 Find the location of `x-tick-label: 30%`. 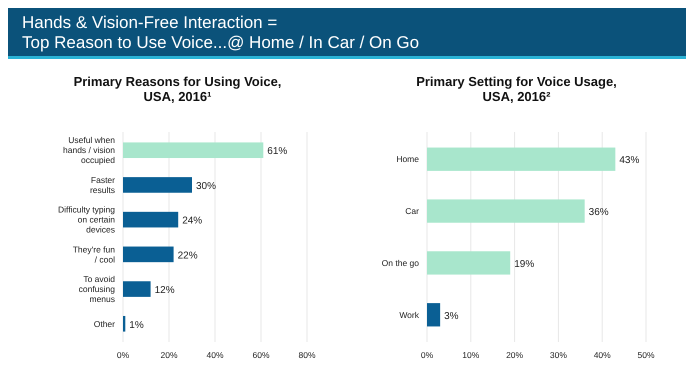

x-tick-label: 30% is located at coordinates (559, 355).